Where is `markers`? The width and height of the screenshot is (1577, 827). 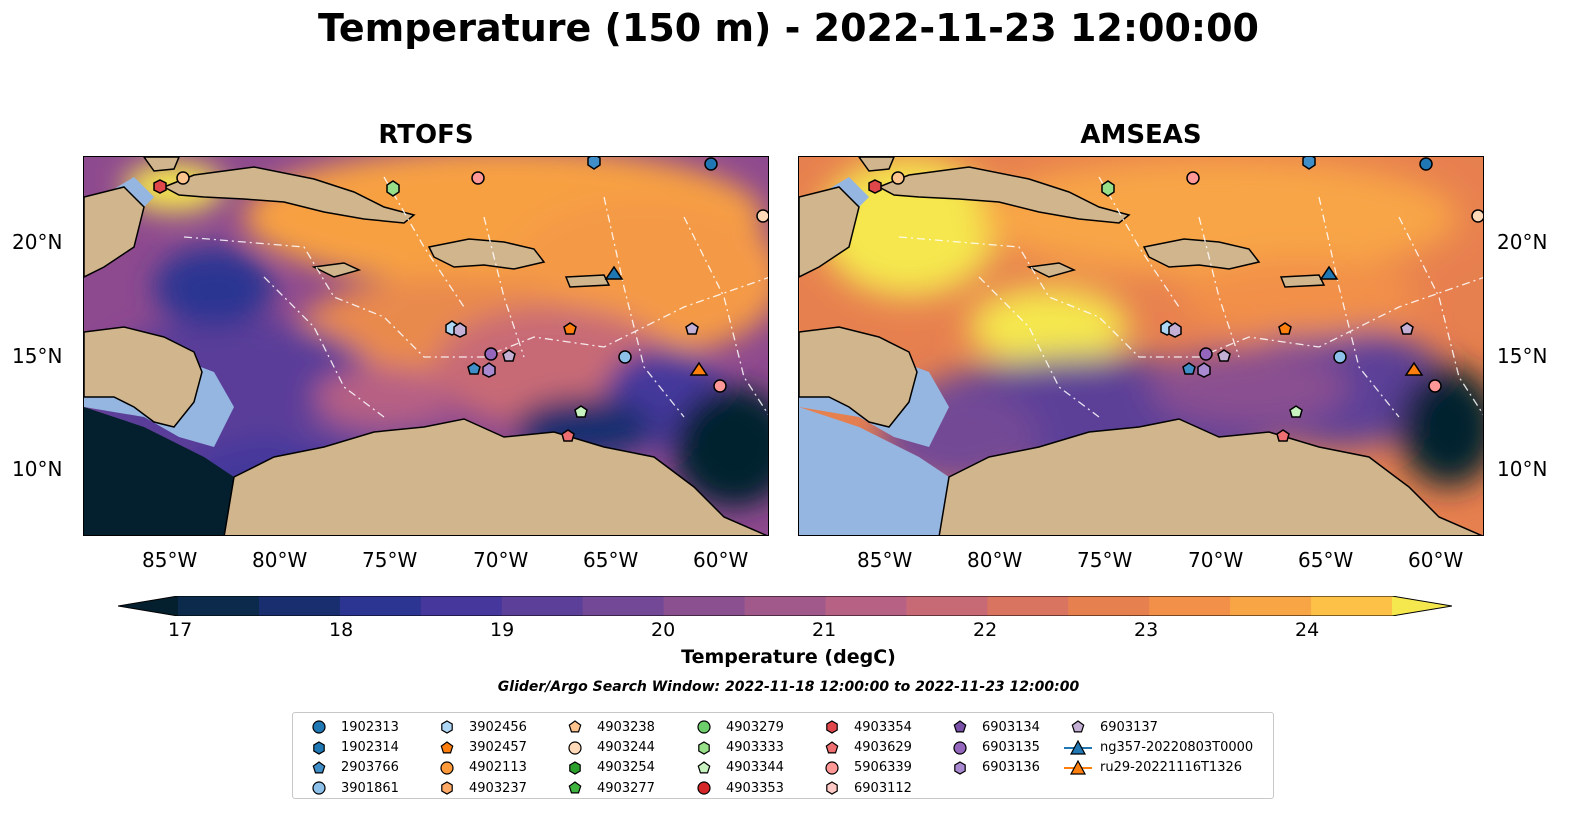 markers is located at coordinates (460, 299).